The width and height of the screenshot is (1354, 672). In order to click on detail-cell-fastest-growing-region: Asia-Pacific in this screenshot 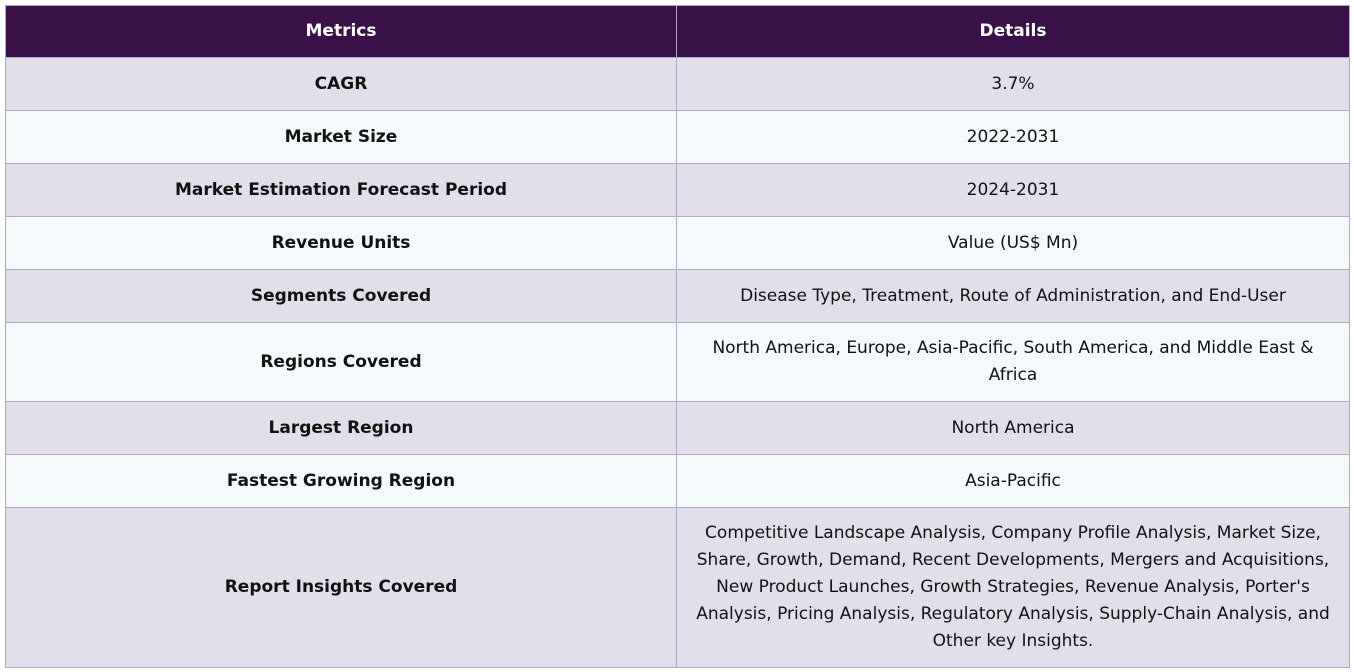, I will do `click(1013, 481)`.